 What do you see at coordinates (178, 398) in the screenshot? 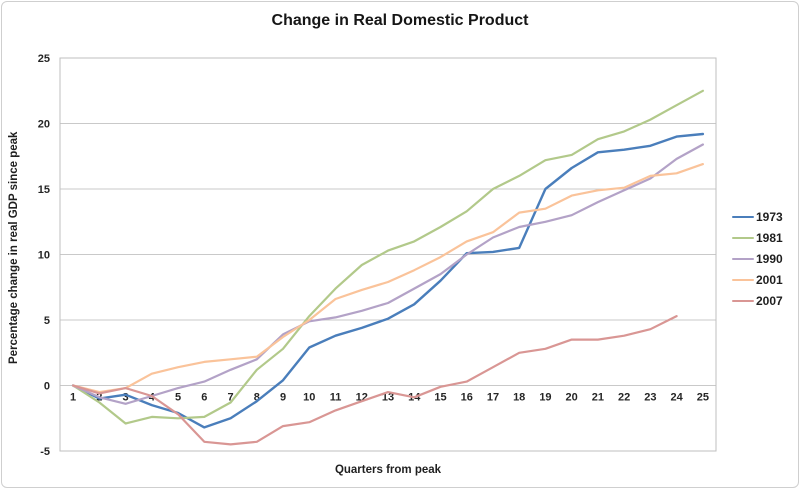
I see `x-tick-label: 5` at bounding box center [178, 398].